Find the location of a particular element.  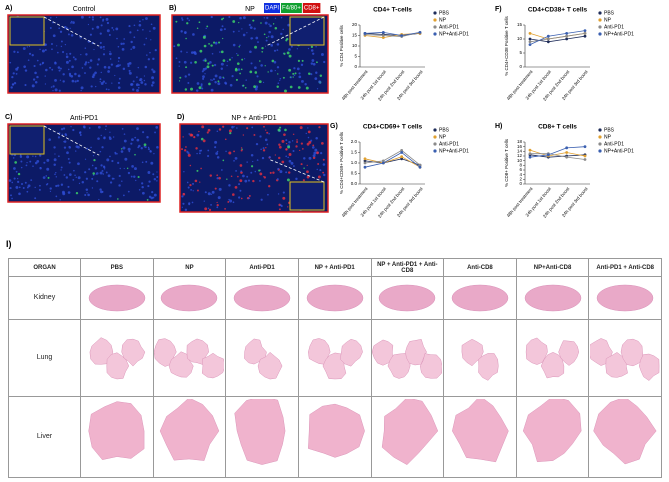

section-label: I) is located at coordinates (9, 244).